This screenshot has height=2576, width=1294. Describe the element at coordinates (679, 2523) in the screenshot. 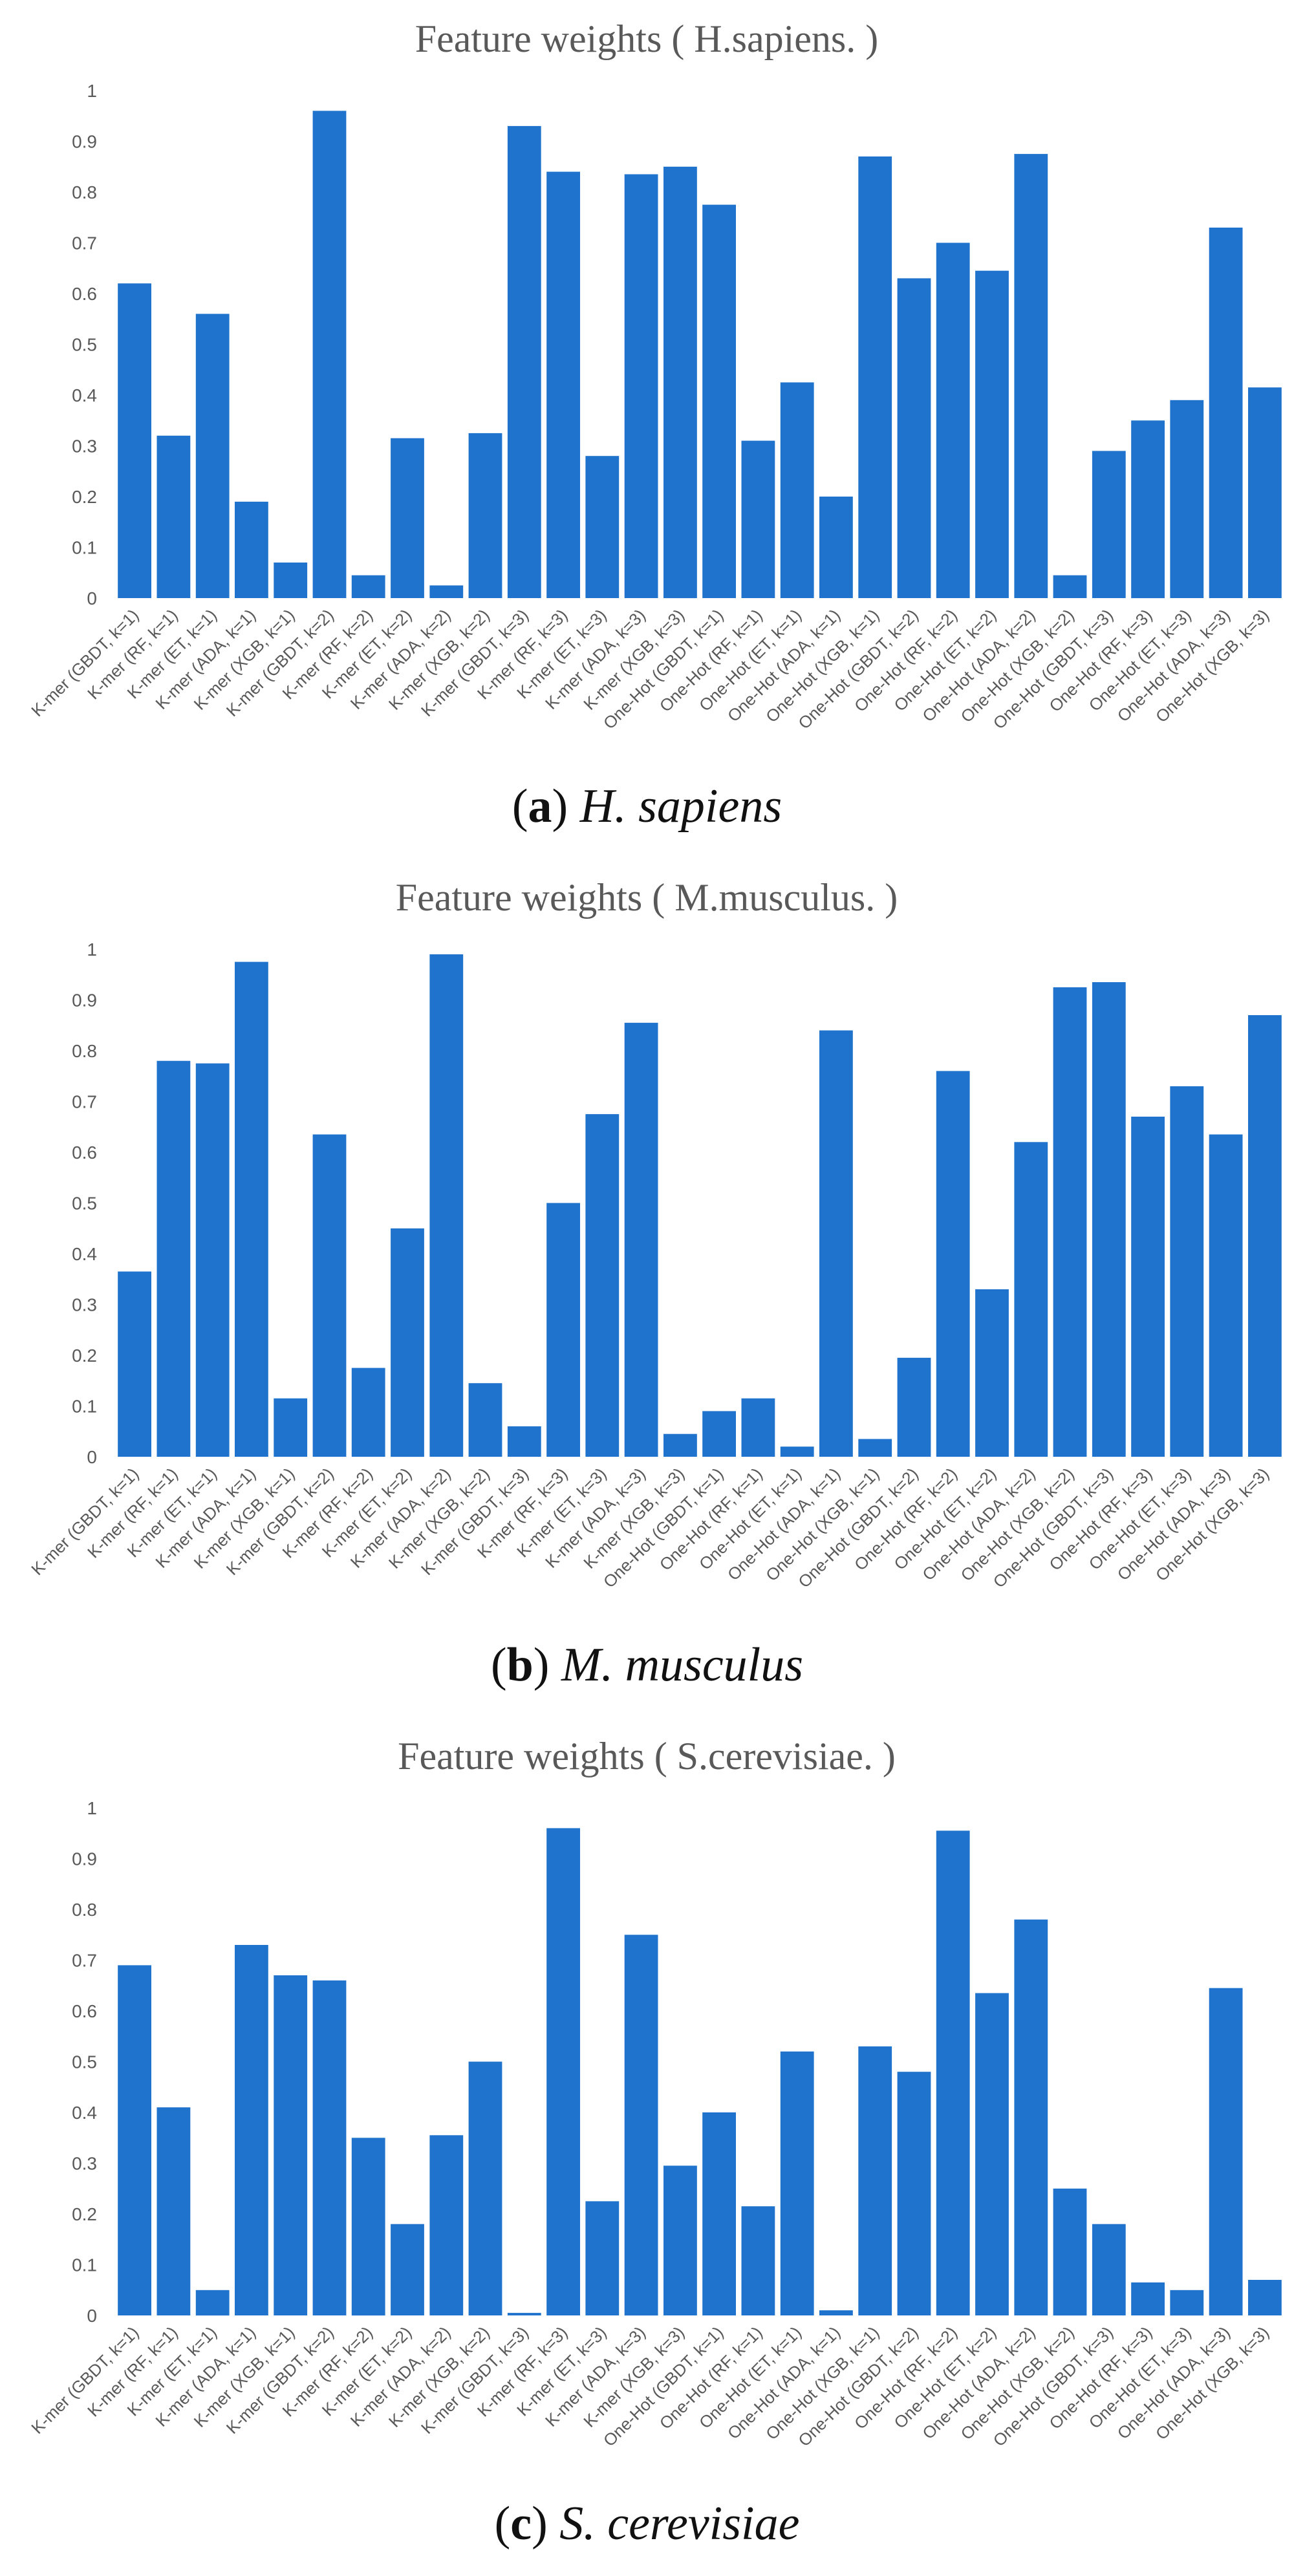

I see `caption-c-species: S. cerevisiae` at that location.